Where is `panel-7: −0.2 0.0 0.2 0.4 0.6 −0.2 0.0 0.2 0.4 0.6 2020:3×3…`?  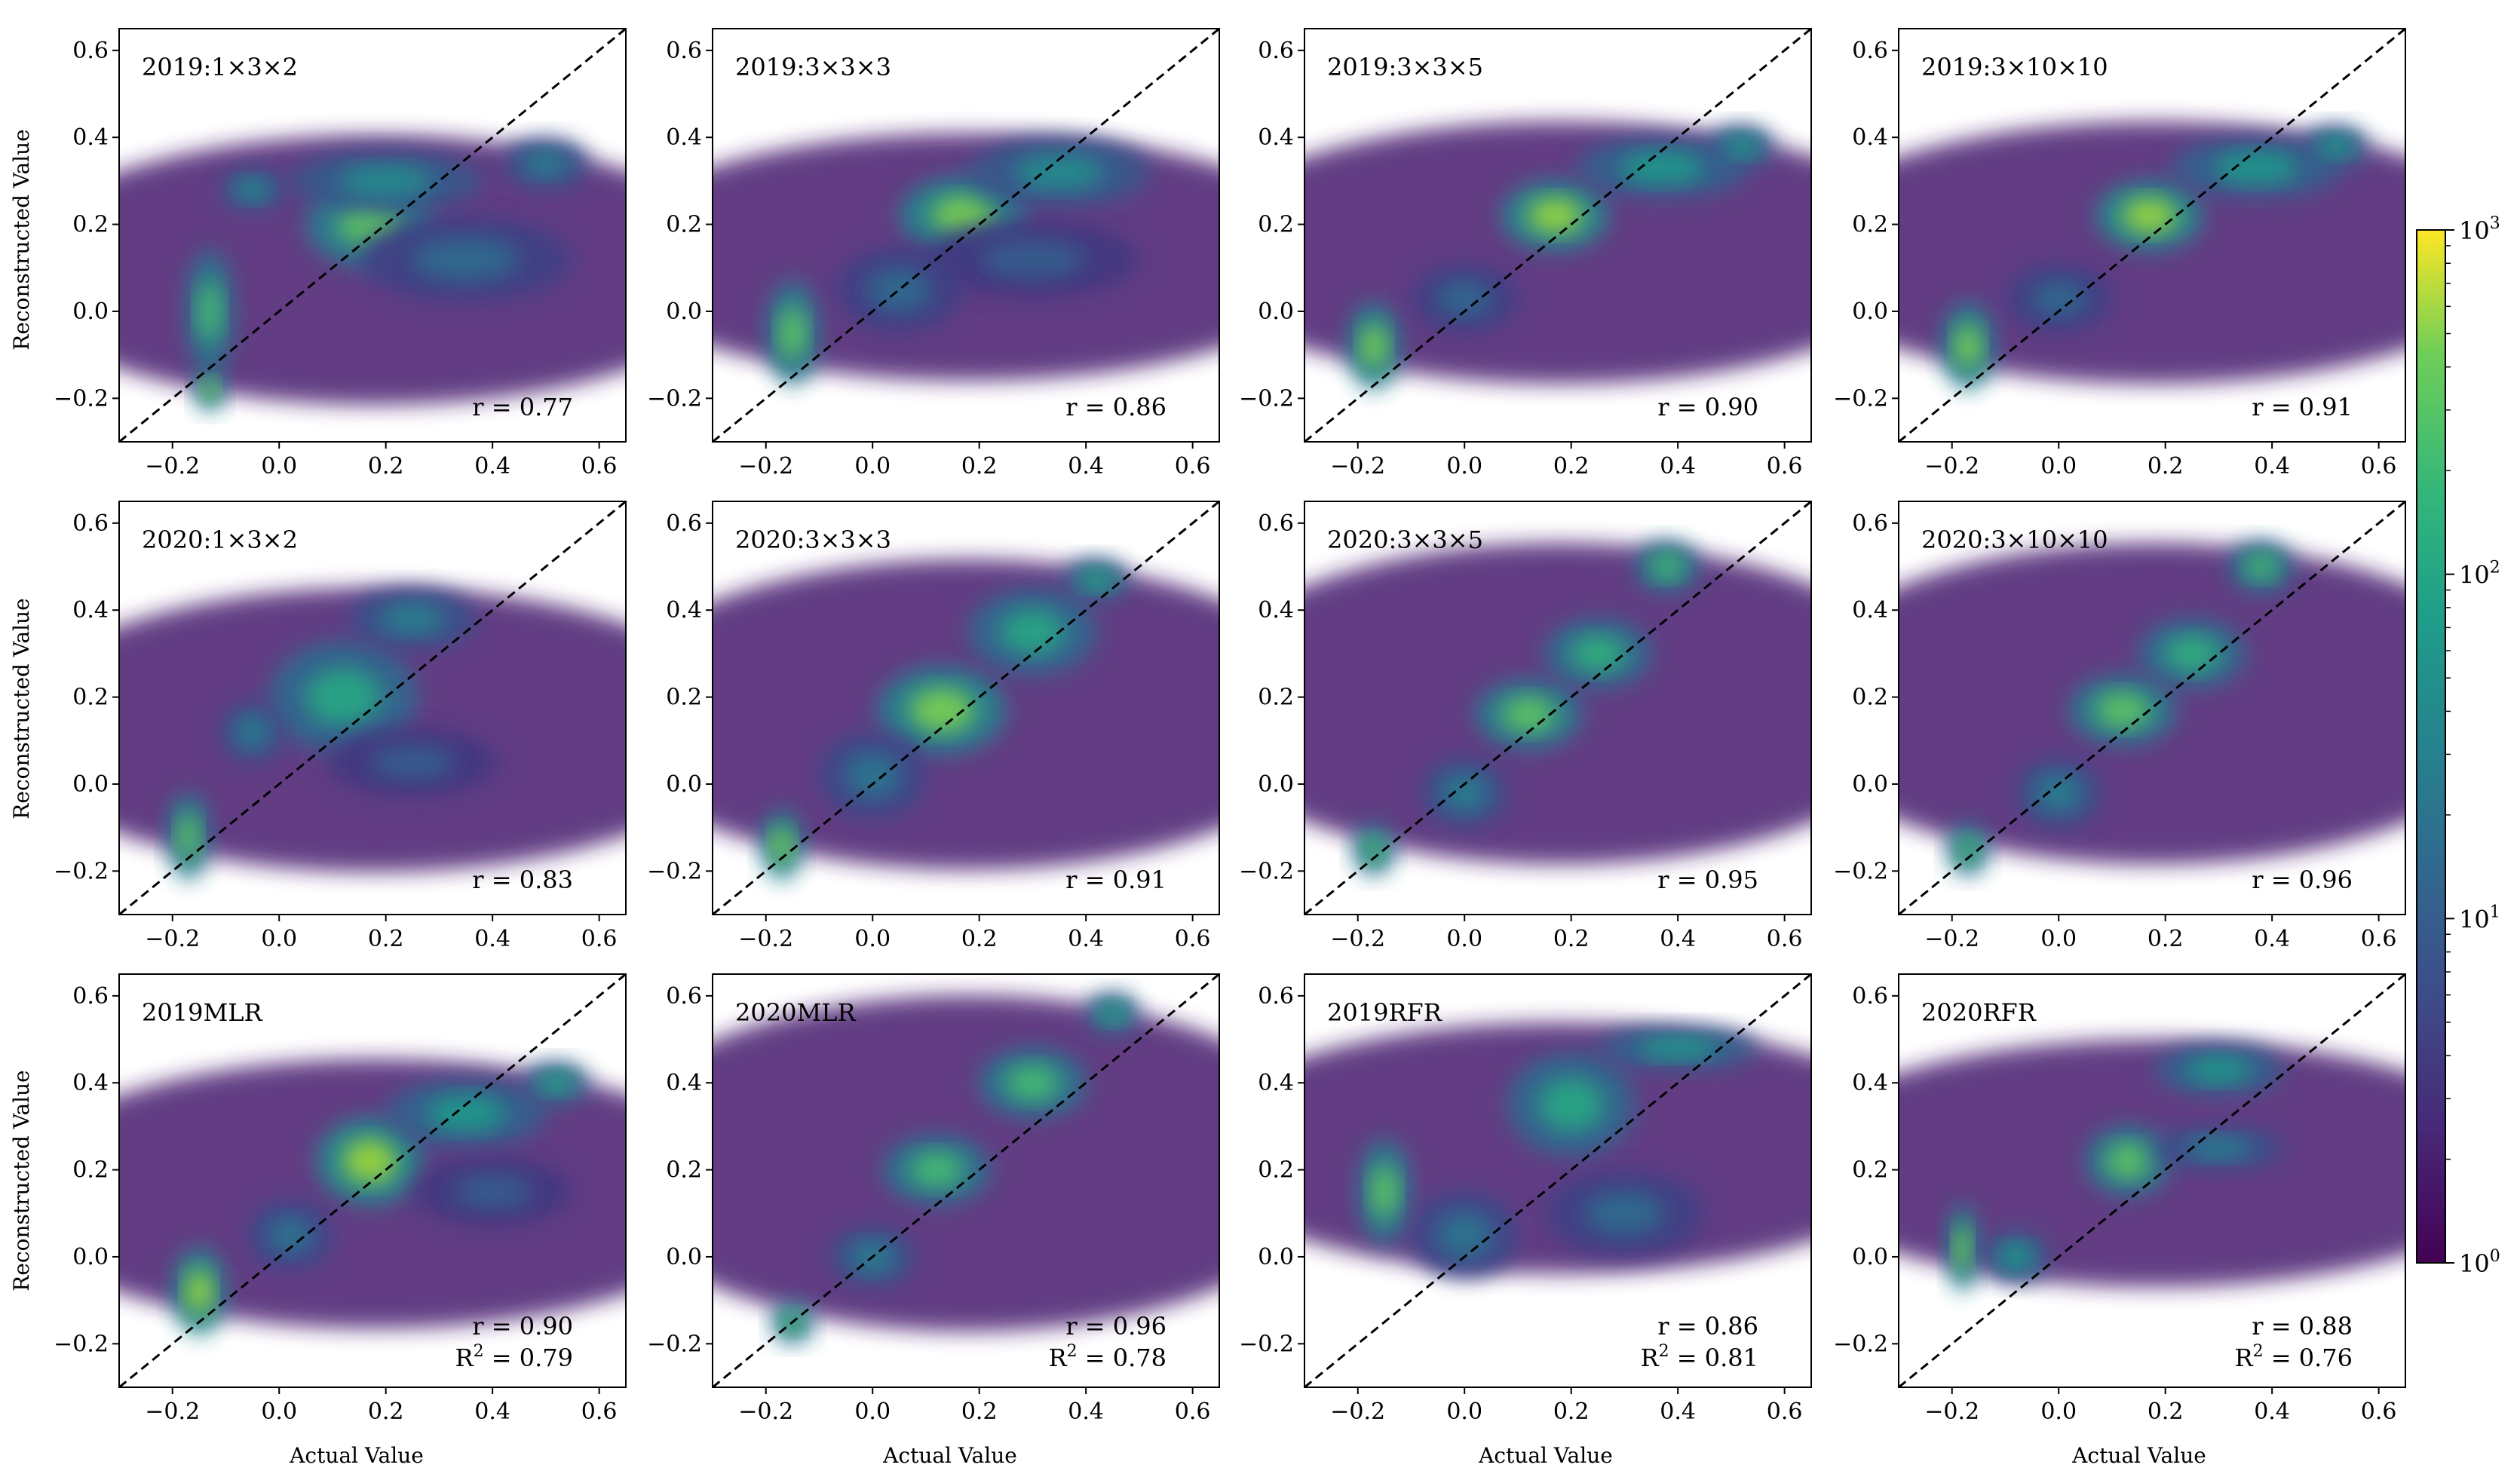
panel-7: −0.2 0.0 0.2 0.4 0.6 −0.2 0.0 0.2 0.4 0.6 2020:3×3… is located at coordinates (1525, 726).